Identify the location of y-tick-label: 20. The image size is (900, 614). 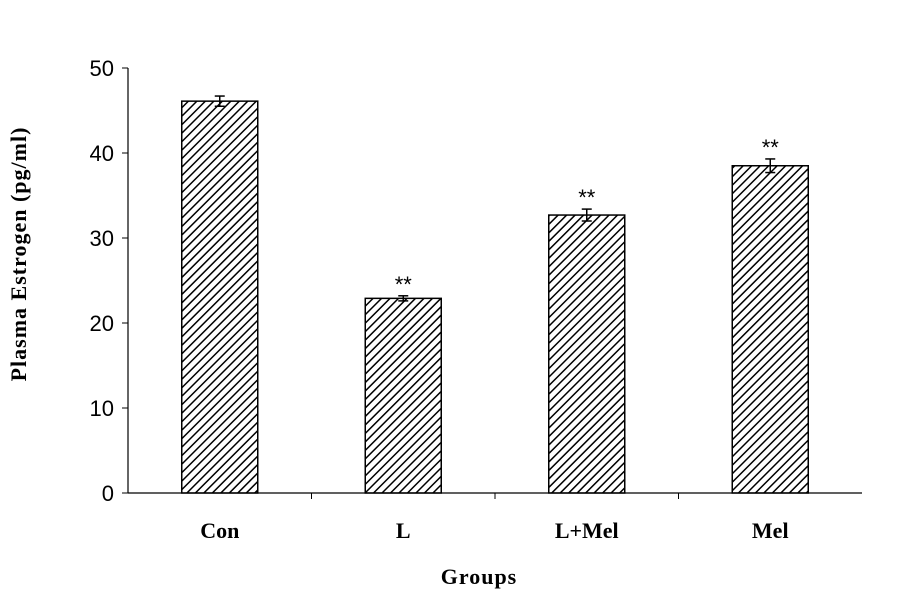
(102, 323).